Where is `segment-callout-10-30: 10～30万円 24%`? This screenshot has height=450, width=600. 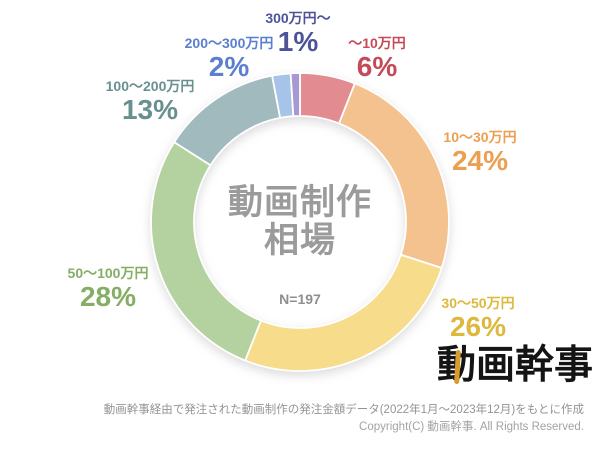
segment-callout-10-30: 10～30万円 24% is located at coordinates (480, 153).